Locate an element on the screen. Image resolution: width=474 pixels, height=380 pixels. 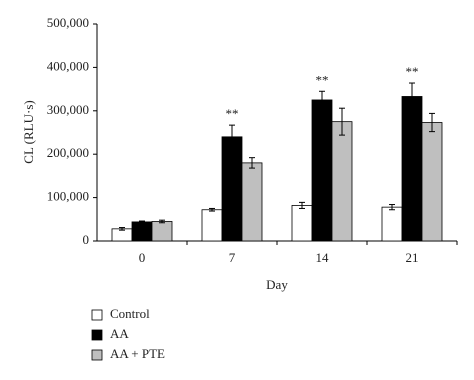
x-axis-label: Day is located at coordinates (277, 284).